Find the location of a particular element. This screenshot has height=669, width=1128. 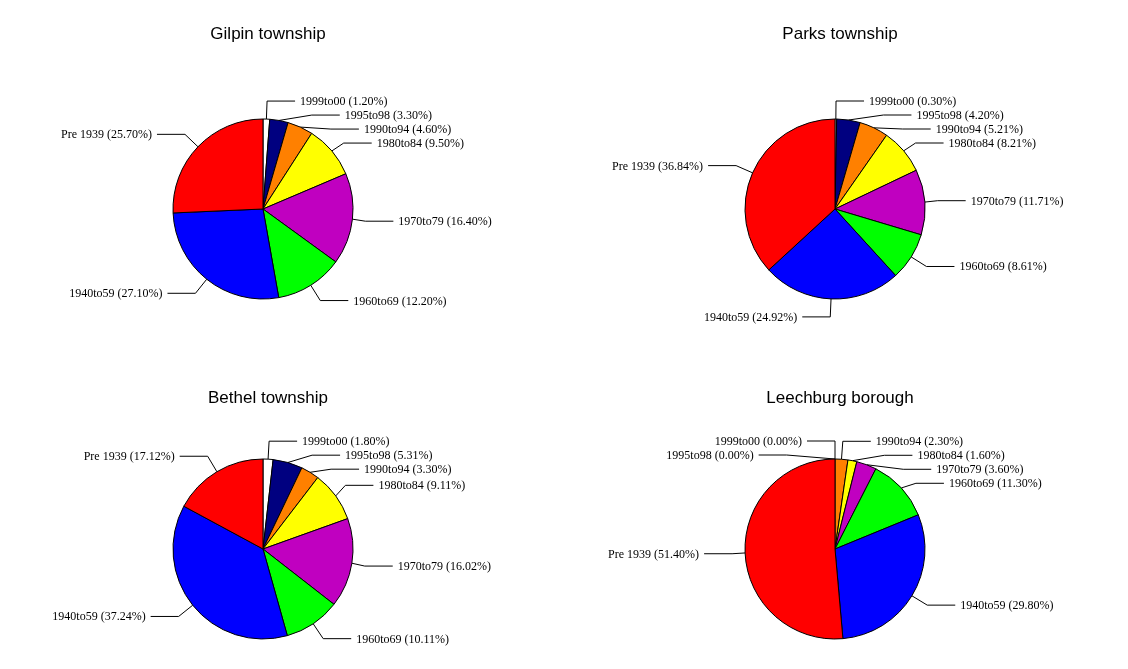

slice-label: 1970to79 (16.40%) is located at coordinates (445, 221).